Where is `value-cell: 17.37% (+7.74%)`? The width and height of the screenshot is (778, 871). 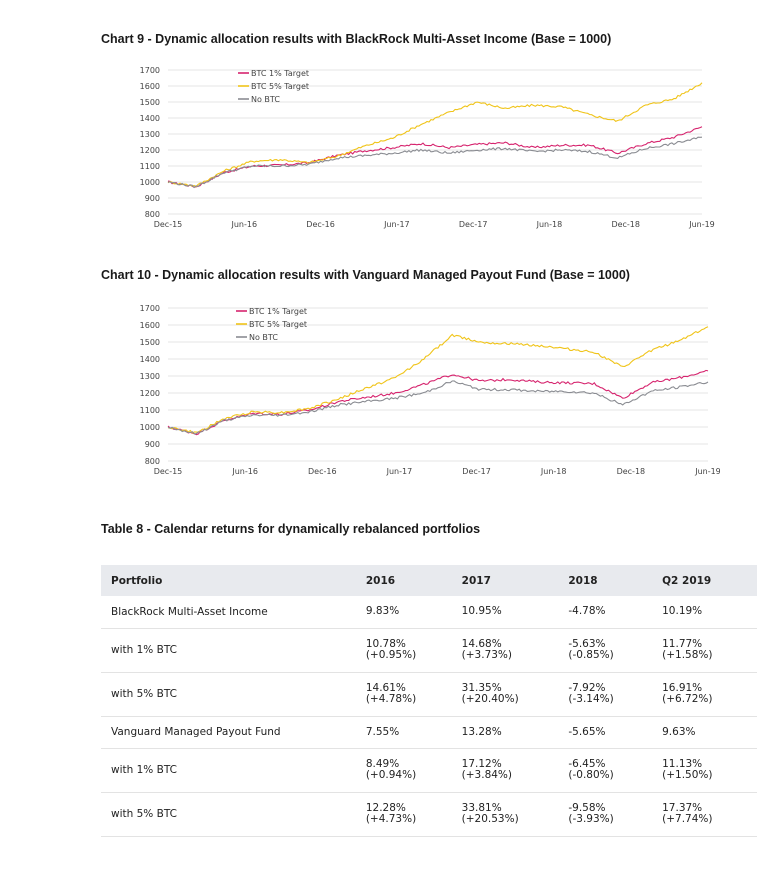 value-cell: 17.37% (+7.74%) is located at coordinates (709, 814).